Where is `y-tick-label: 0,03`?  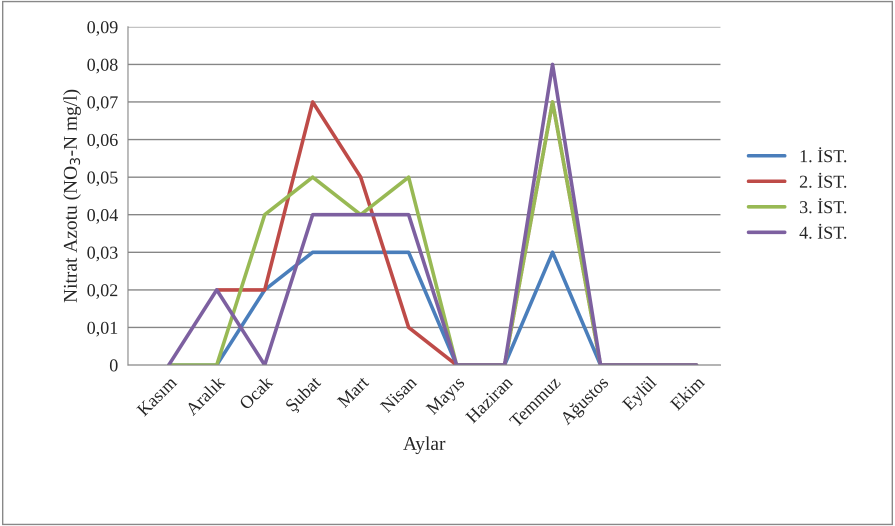 y-tick-label: 0,03 is located at coordinates (102, 254).